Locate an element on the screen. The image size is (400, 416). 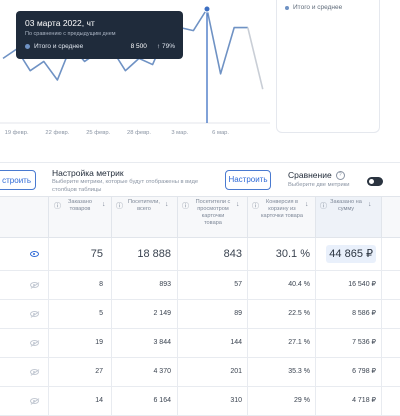
tooltip-change-value: 79% is located at coordinates (168, 46).